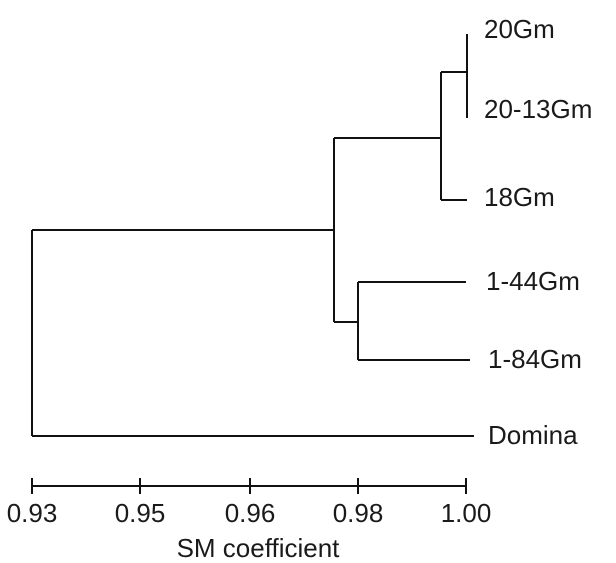 The width and height of the screenshot is (616, 563). What do you see at coordinates (533, 281) in the screenshot?
I see `leaf-label-1-44gm: 1-44Gm` at bounding box center [533, 281].